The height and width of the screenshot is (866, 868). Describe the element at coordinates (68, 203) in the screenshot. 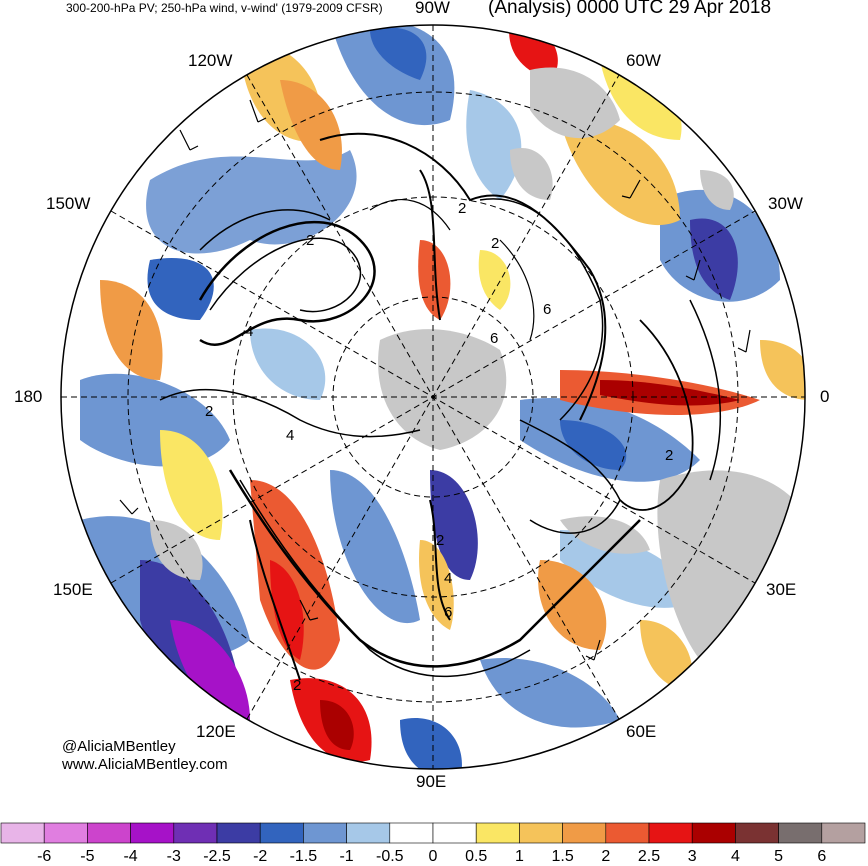

I see `lon-label-150w: 150W` at that location.